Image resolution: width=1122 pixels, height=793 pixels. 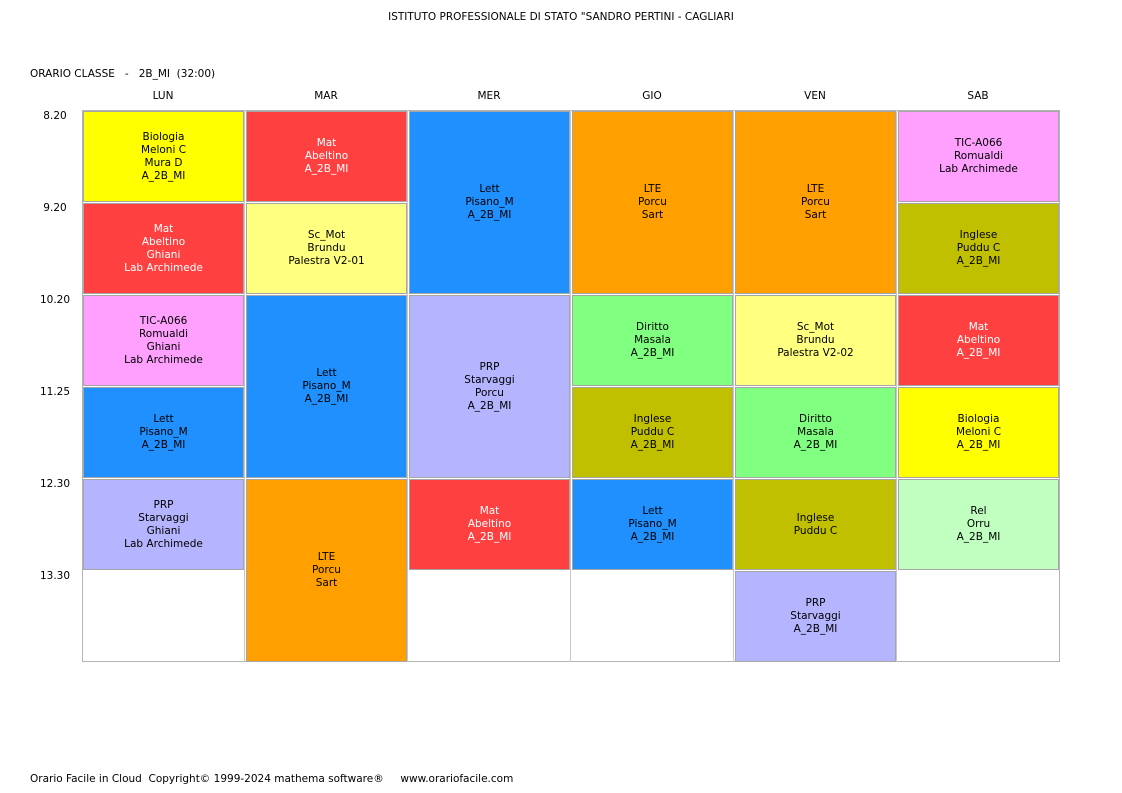 I want to click on lesson-detail: Orru, so click(x=978, y=524).